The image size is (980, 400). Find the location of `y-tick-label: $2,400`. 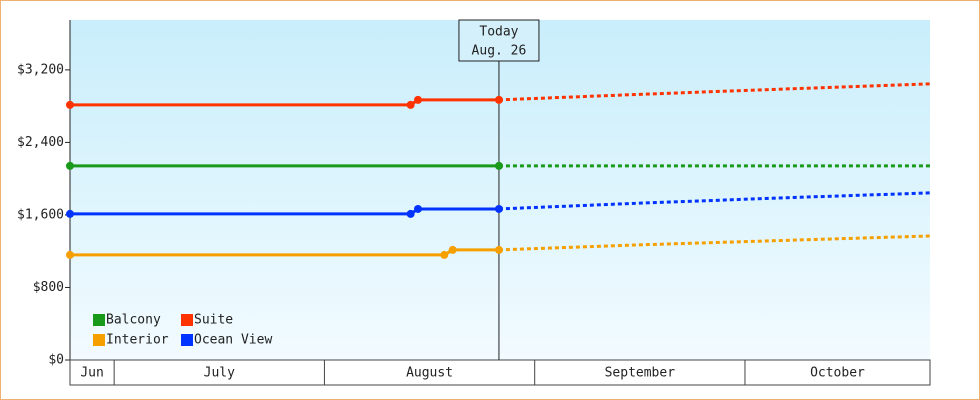

y-tick-label: $2,400 is located at coordinates (40, 142).